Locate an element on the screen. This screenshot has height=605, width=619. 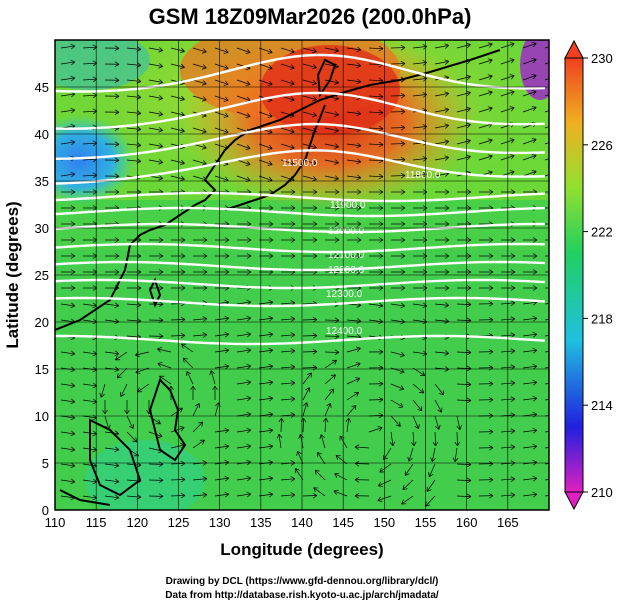
y-tick-label: 40 is located at coordinates (42, 134).